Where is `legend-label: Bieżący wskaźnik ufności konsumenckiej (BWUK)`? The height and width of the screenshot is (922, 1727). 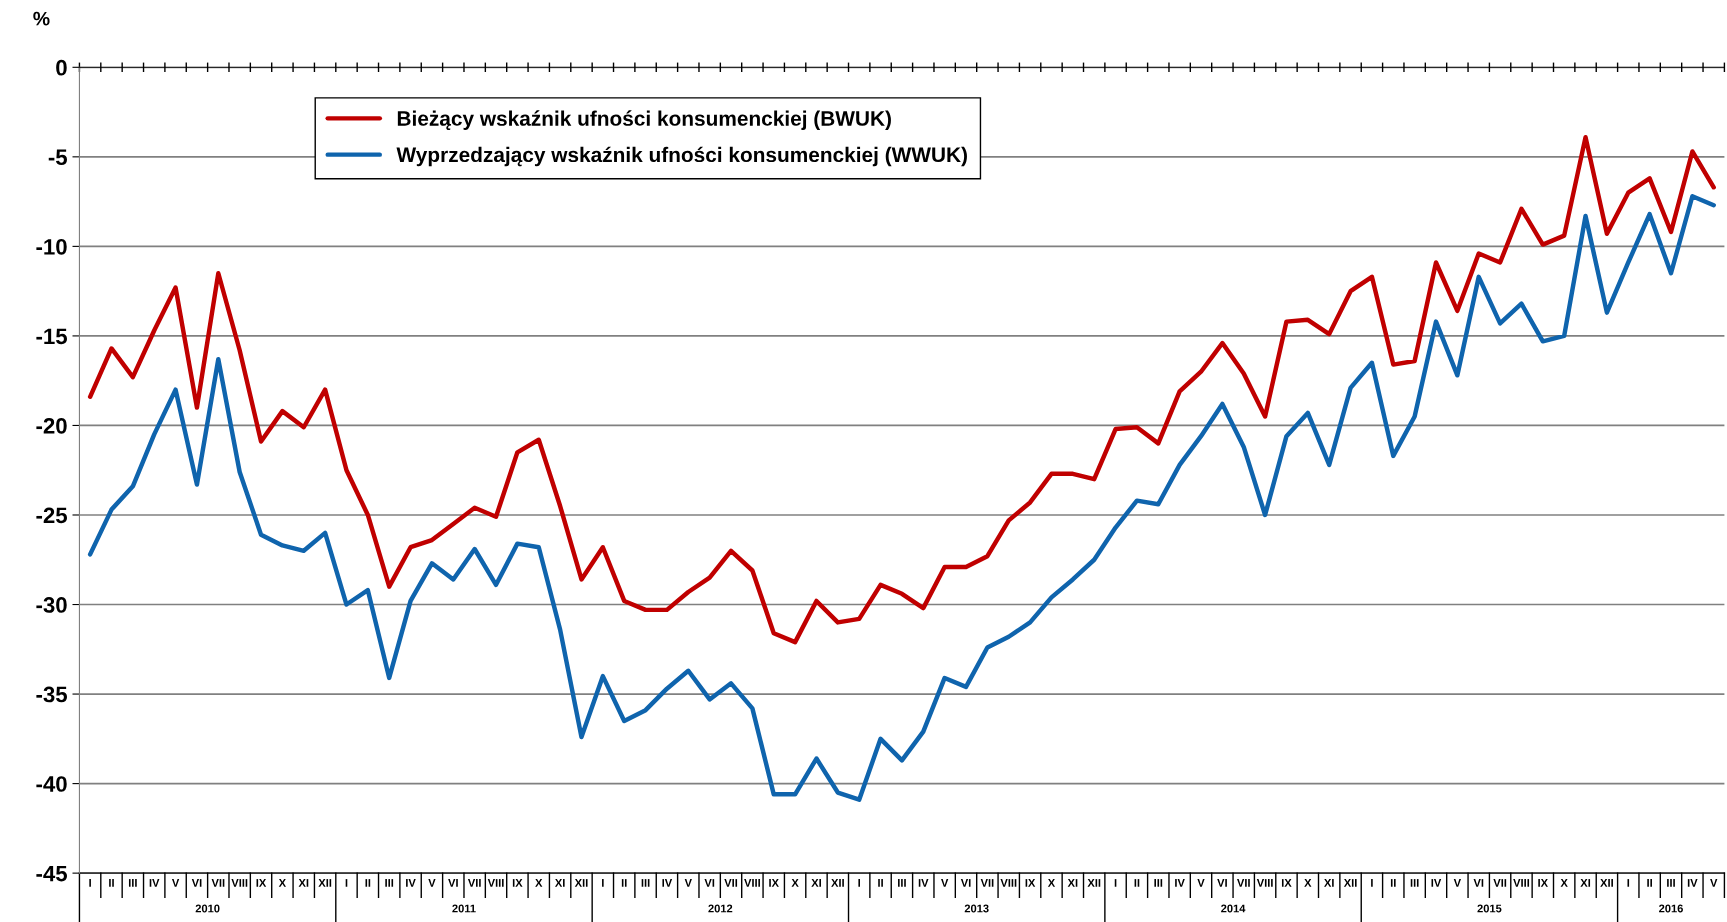
legend-label: Bieżący wskaźnik ufności konsumenckiej (BWUK) is located at coordinates (644, 120).